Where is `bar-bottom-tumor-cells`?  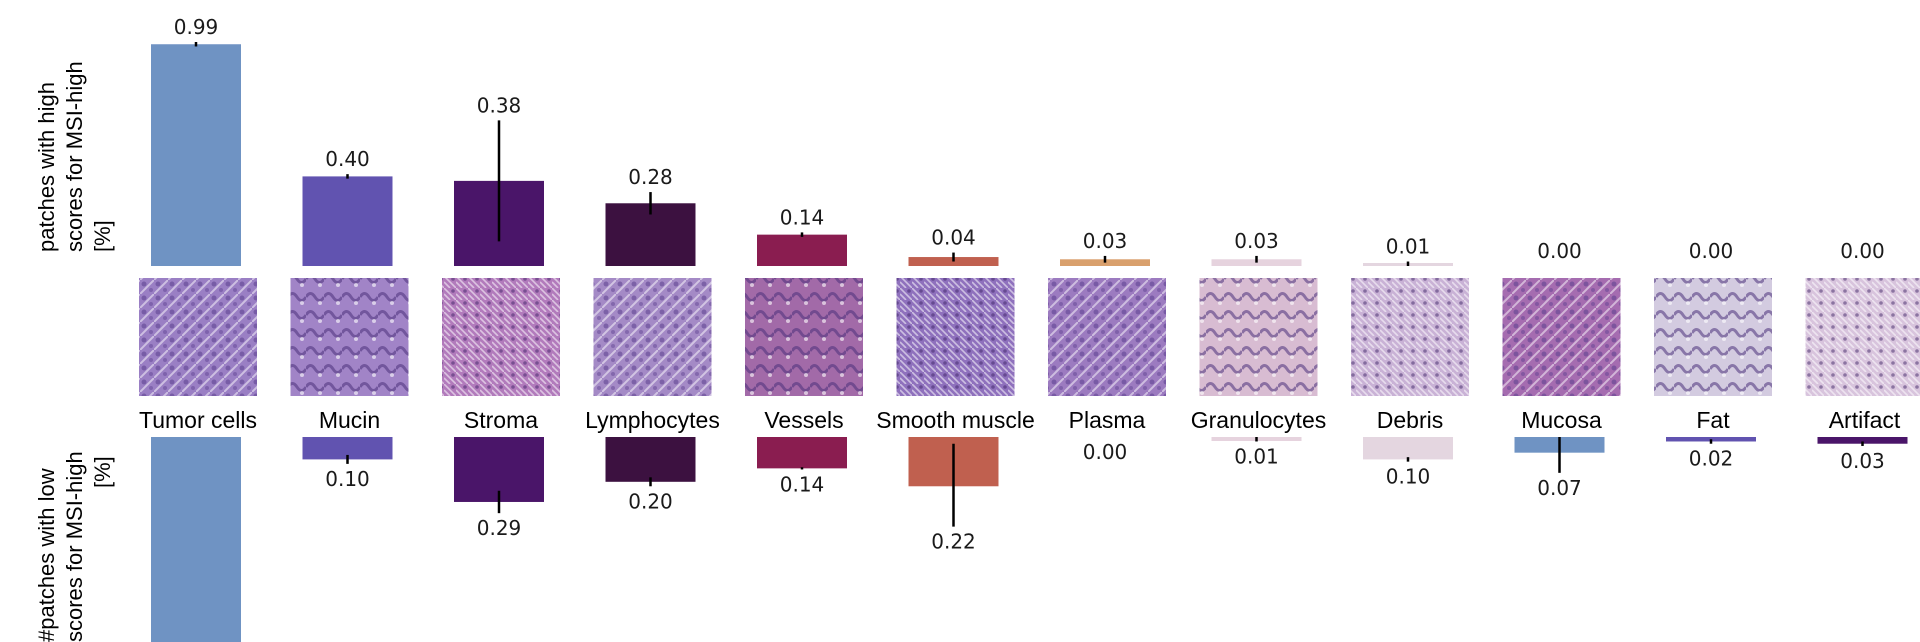 bar-bottom-tumor-cells is located at coordinates (196, 539).